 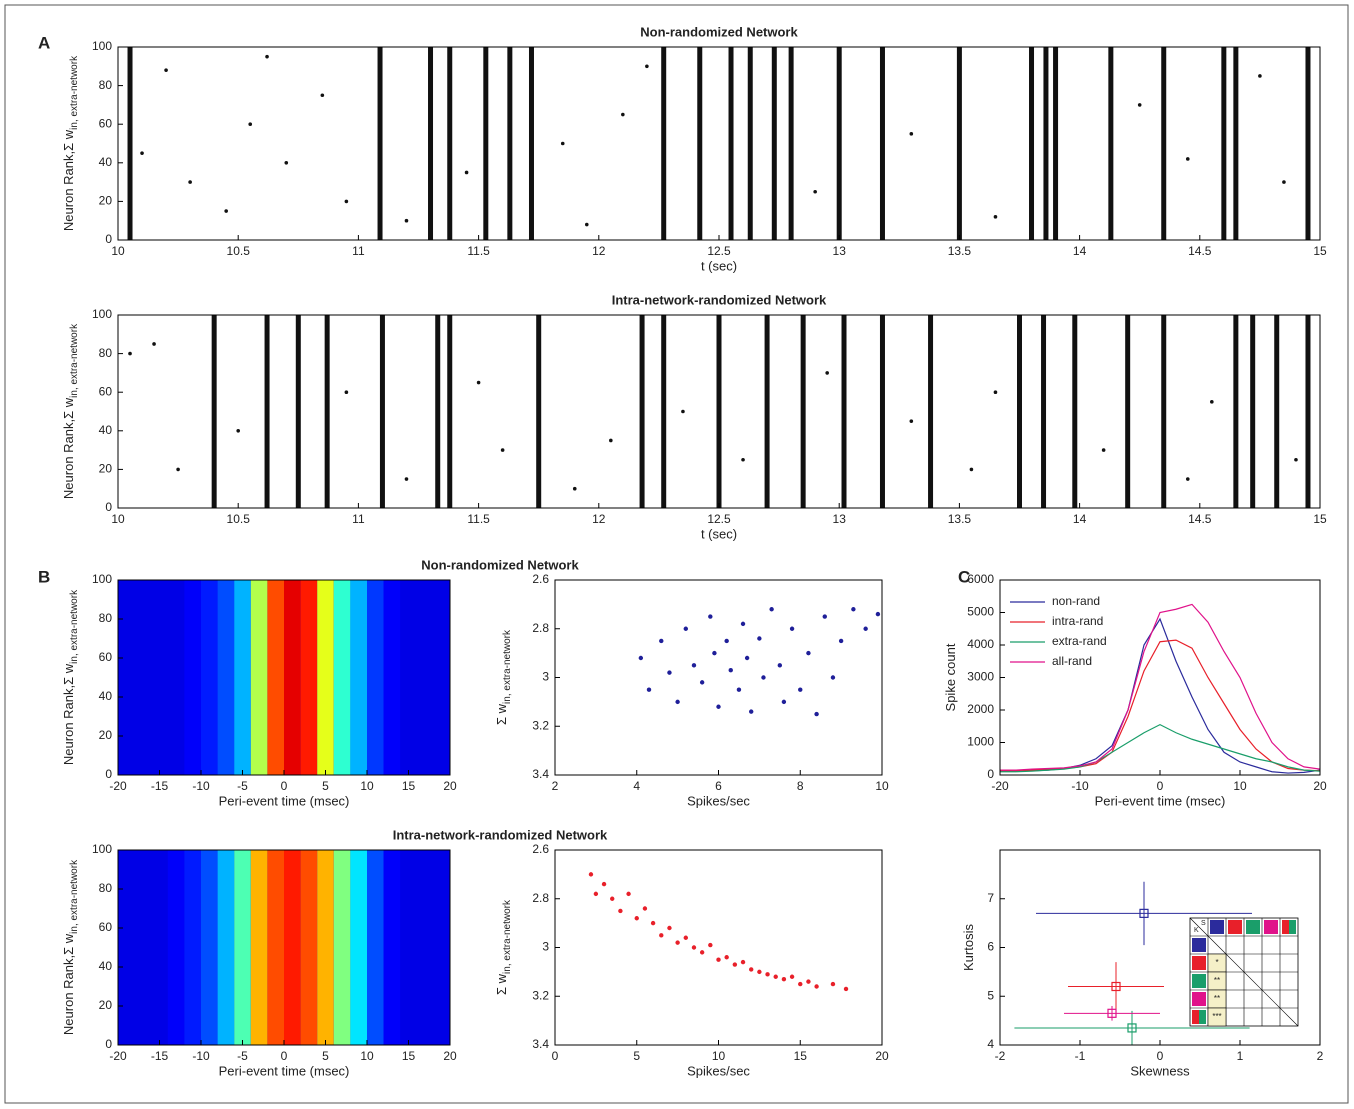 I want to click on x-tick-label: 5, so click(x=325, y=1056).